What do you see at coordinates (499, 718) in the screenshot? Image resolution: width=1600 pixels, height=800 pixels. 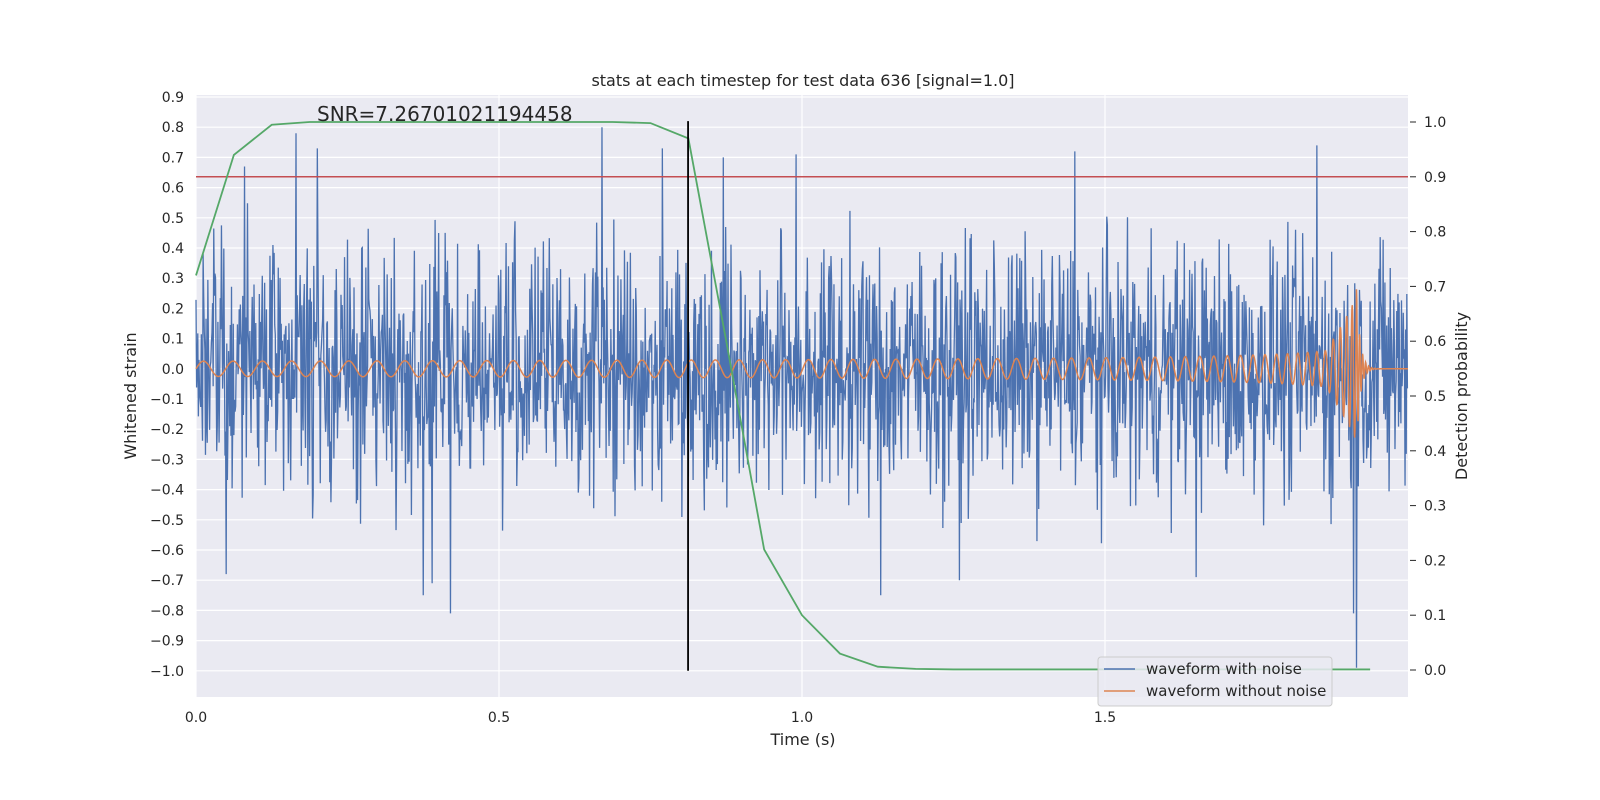 I see `x-tick-label: 0.5` at bounding box center [499, 718].